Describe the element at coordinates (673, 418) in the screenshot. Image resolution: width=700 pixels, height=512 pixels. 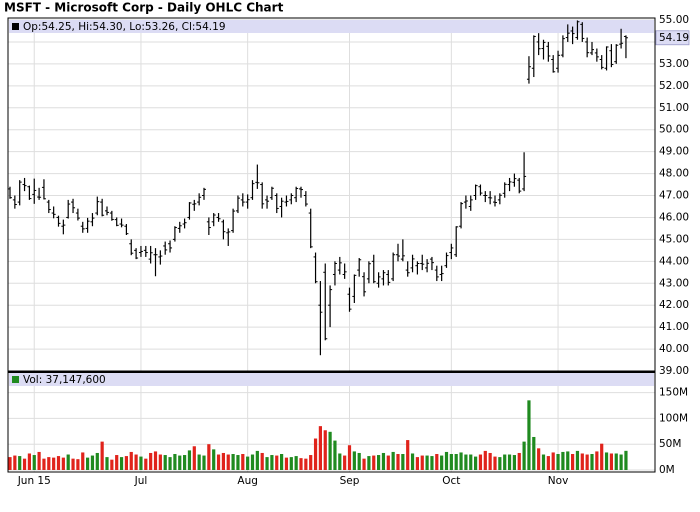
I see `volume-tick-label: 100M` at that location.